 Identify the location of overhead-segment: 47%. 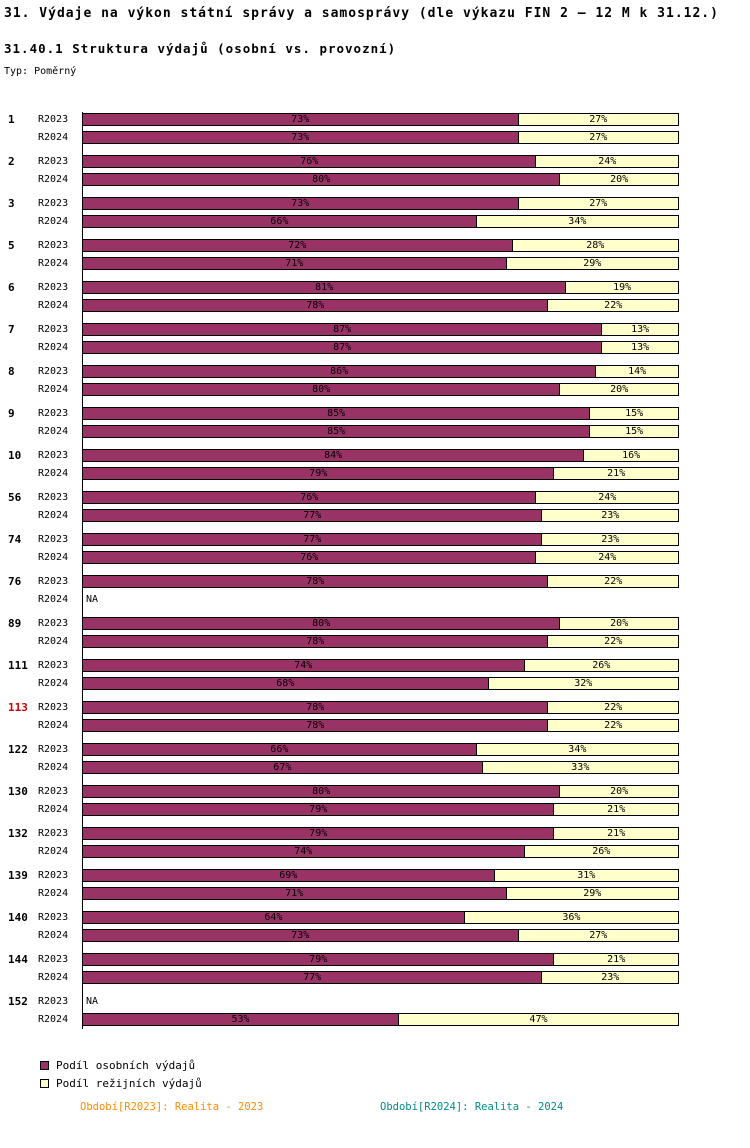
(538, 1019).